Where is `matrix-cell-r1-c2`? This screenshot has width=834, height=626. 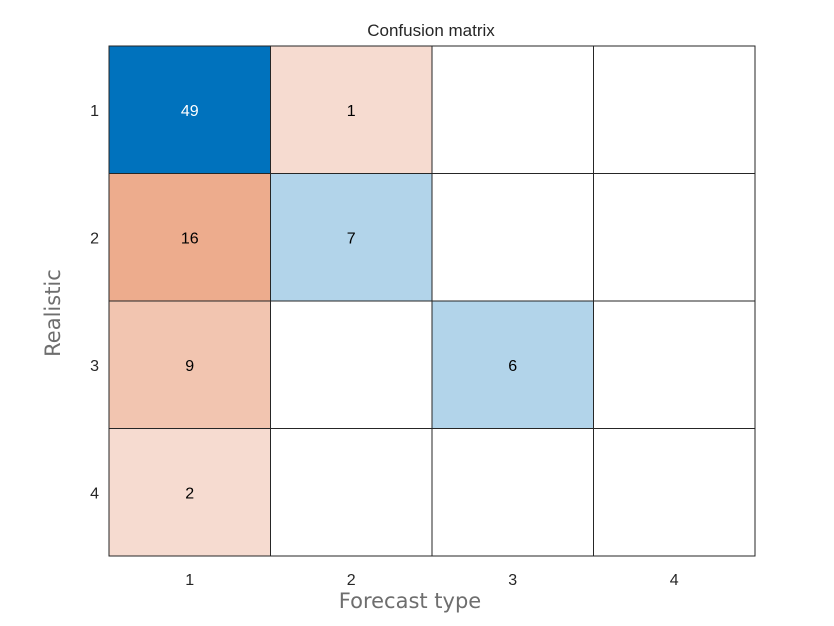
matrix-cell-r1-c2 is located at coordinates (351, 109).